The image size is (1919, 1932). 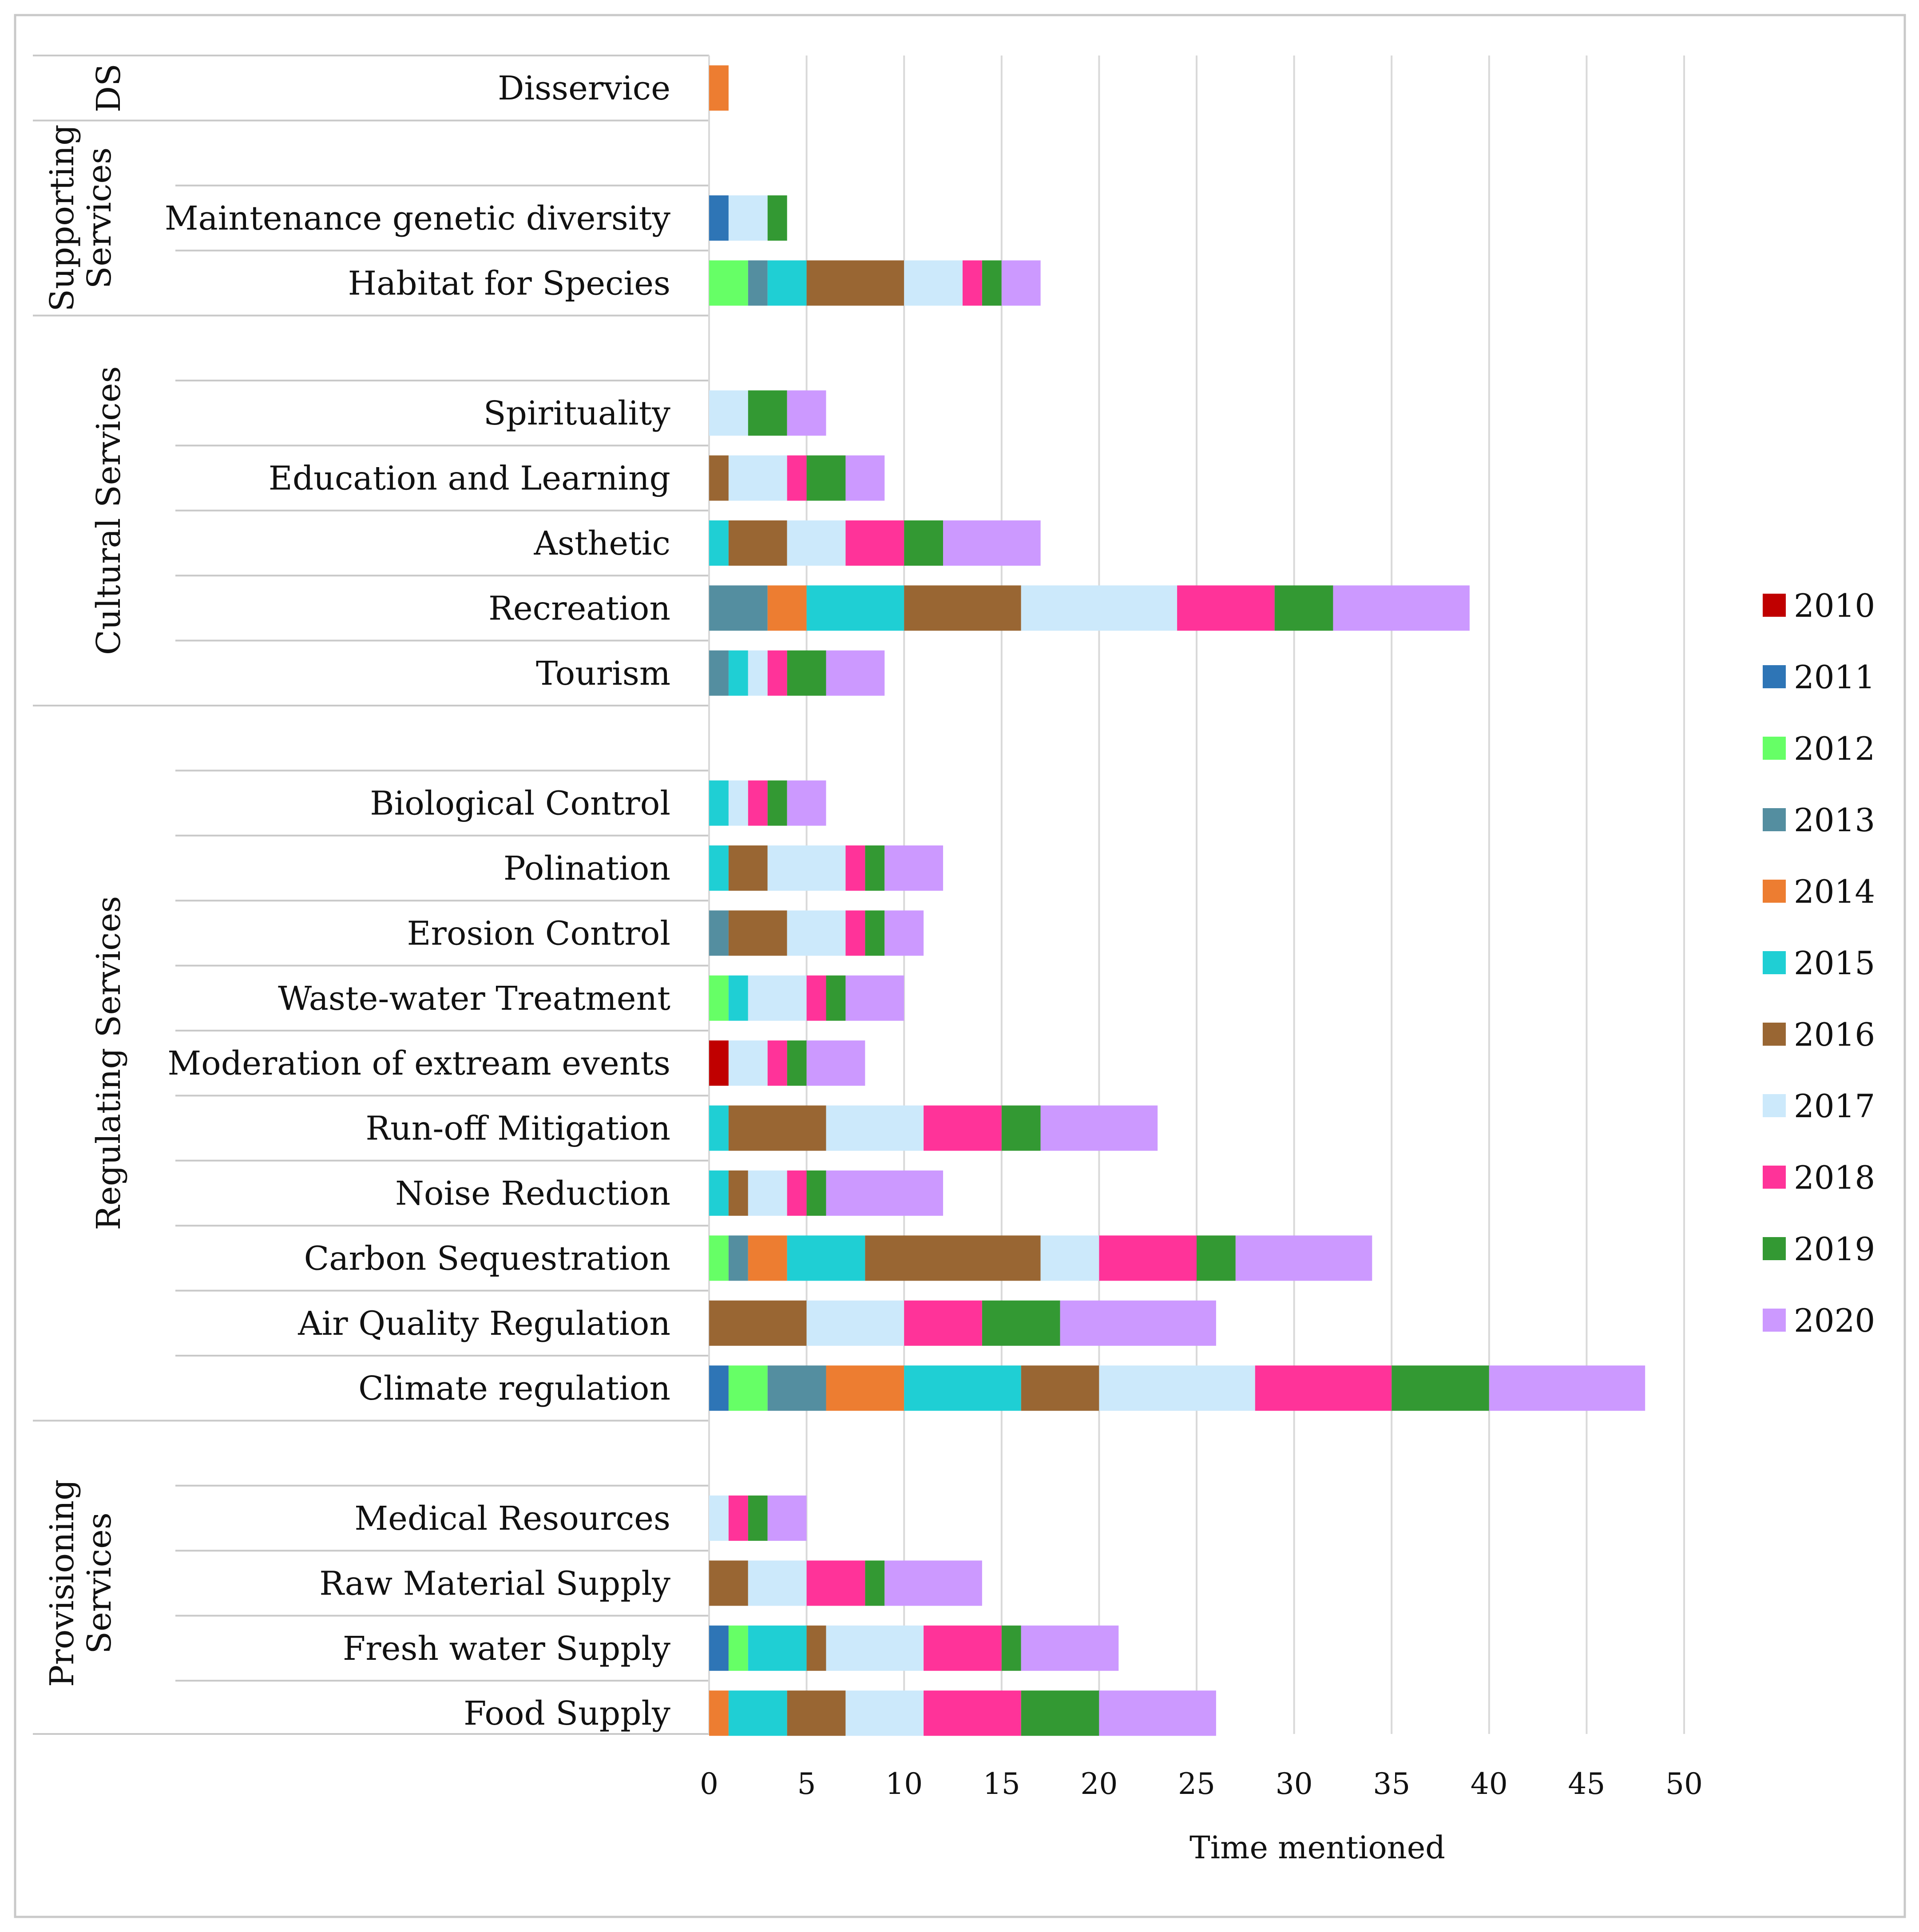 What do you see at coordinates (1775, 1177) in the screenshot?
I see `legend-swatch-2018` at bounding box center [1775, 1177].